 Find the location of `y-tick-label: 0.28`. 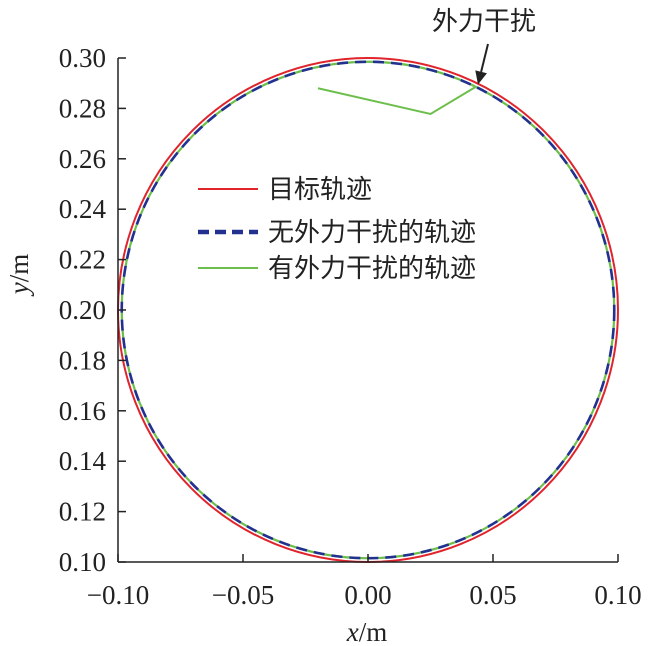

y-tick-label: 0.28 is located at coordinates (82, 108).